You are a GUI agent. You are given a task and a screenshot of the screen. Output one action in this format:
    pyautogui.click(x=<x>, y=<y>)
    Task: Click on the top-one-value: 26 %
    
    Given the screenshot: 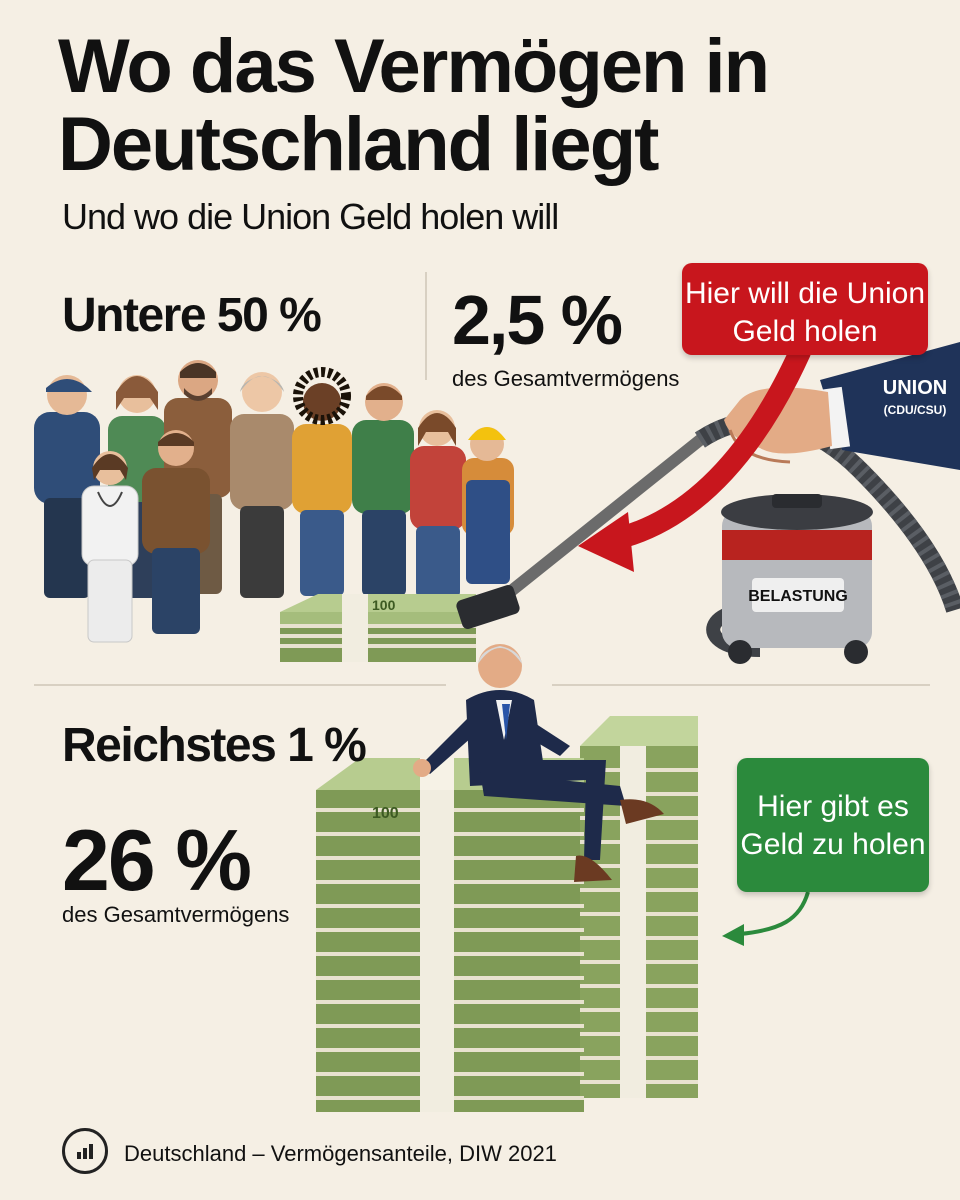 What is the action you would take?
    pyautogui.click(x=157, y=861)
    